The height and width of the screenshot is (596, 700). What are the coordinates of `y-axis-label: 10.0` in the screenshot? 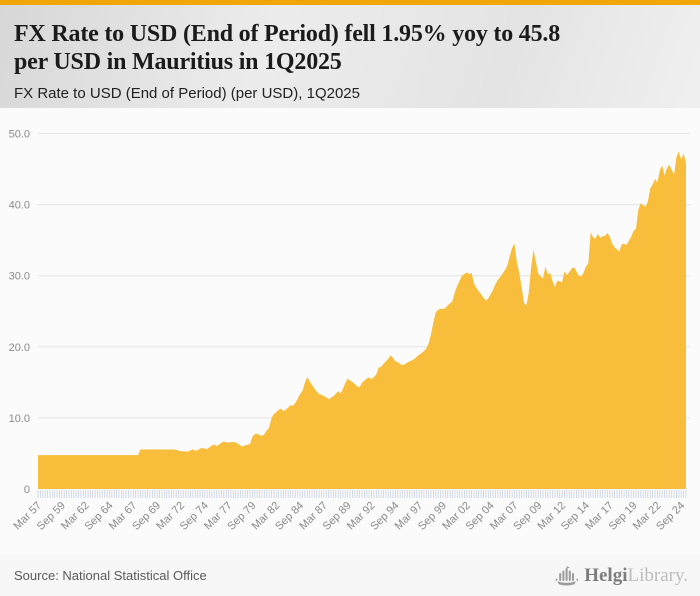 It's located at (19, 419).